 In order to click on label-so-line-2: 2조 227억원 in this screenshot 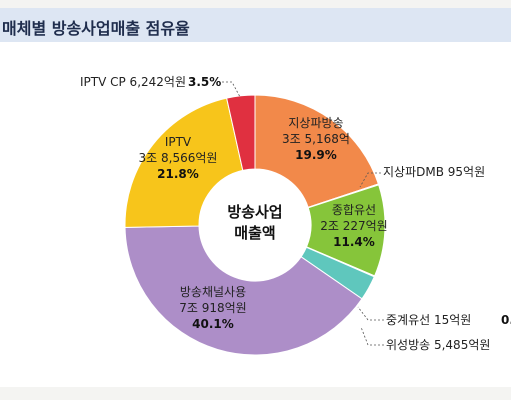, I will do `click(353, 226)`.